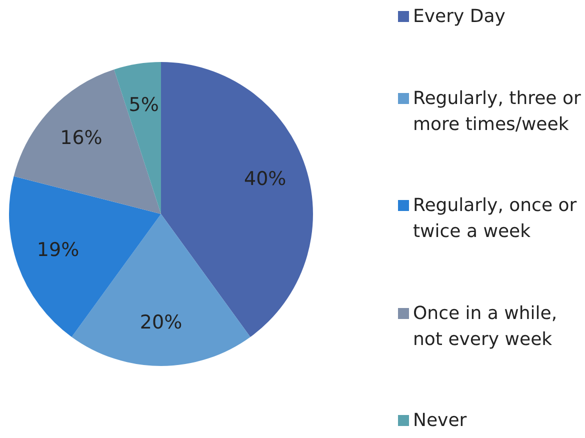 This screenshot has height=438, width=585. What do you see at coordinates (265, 179) in the screenshot?
I see `data-label: 40%` at bounding box center [265, 179].